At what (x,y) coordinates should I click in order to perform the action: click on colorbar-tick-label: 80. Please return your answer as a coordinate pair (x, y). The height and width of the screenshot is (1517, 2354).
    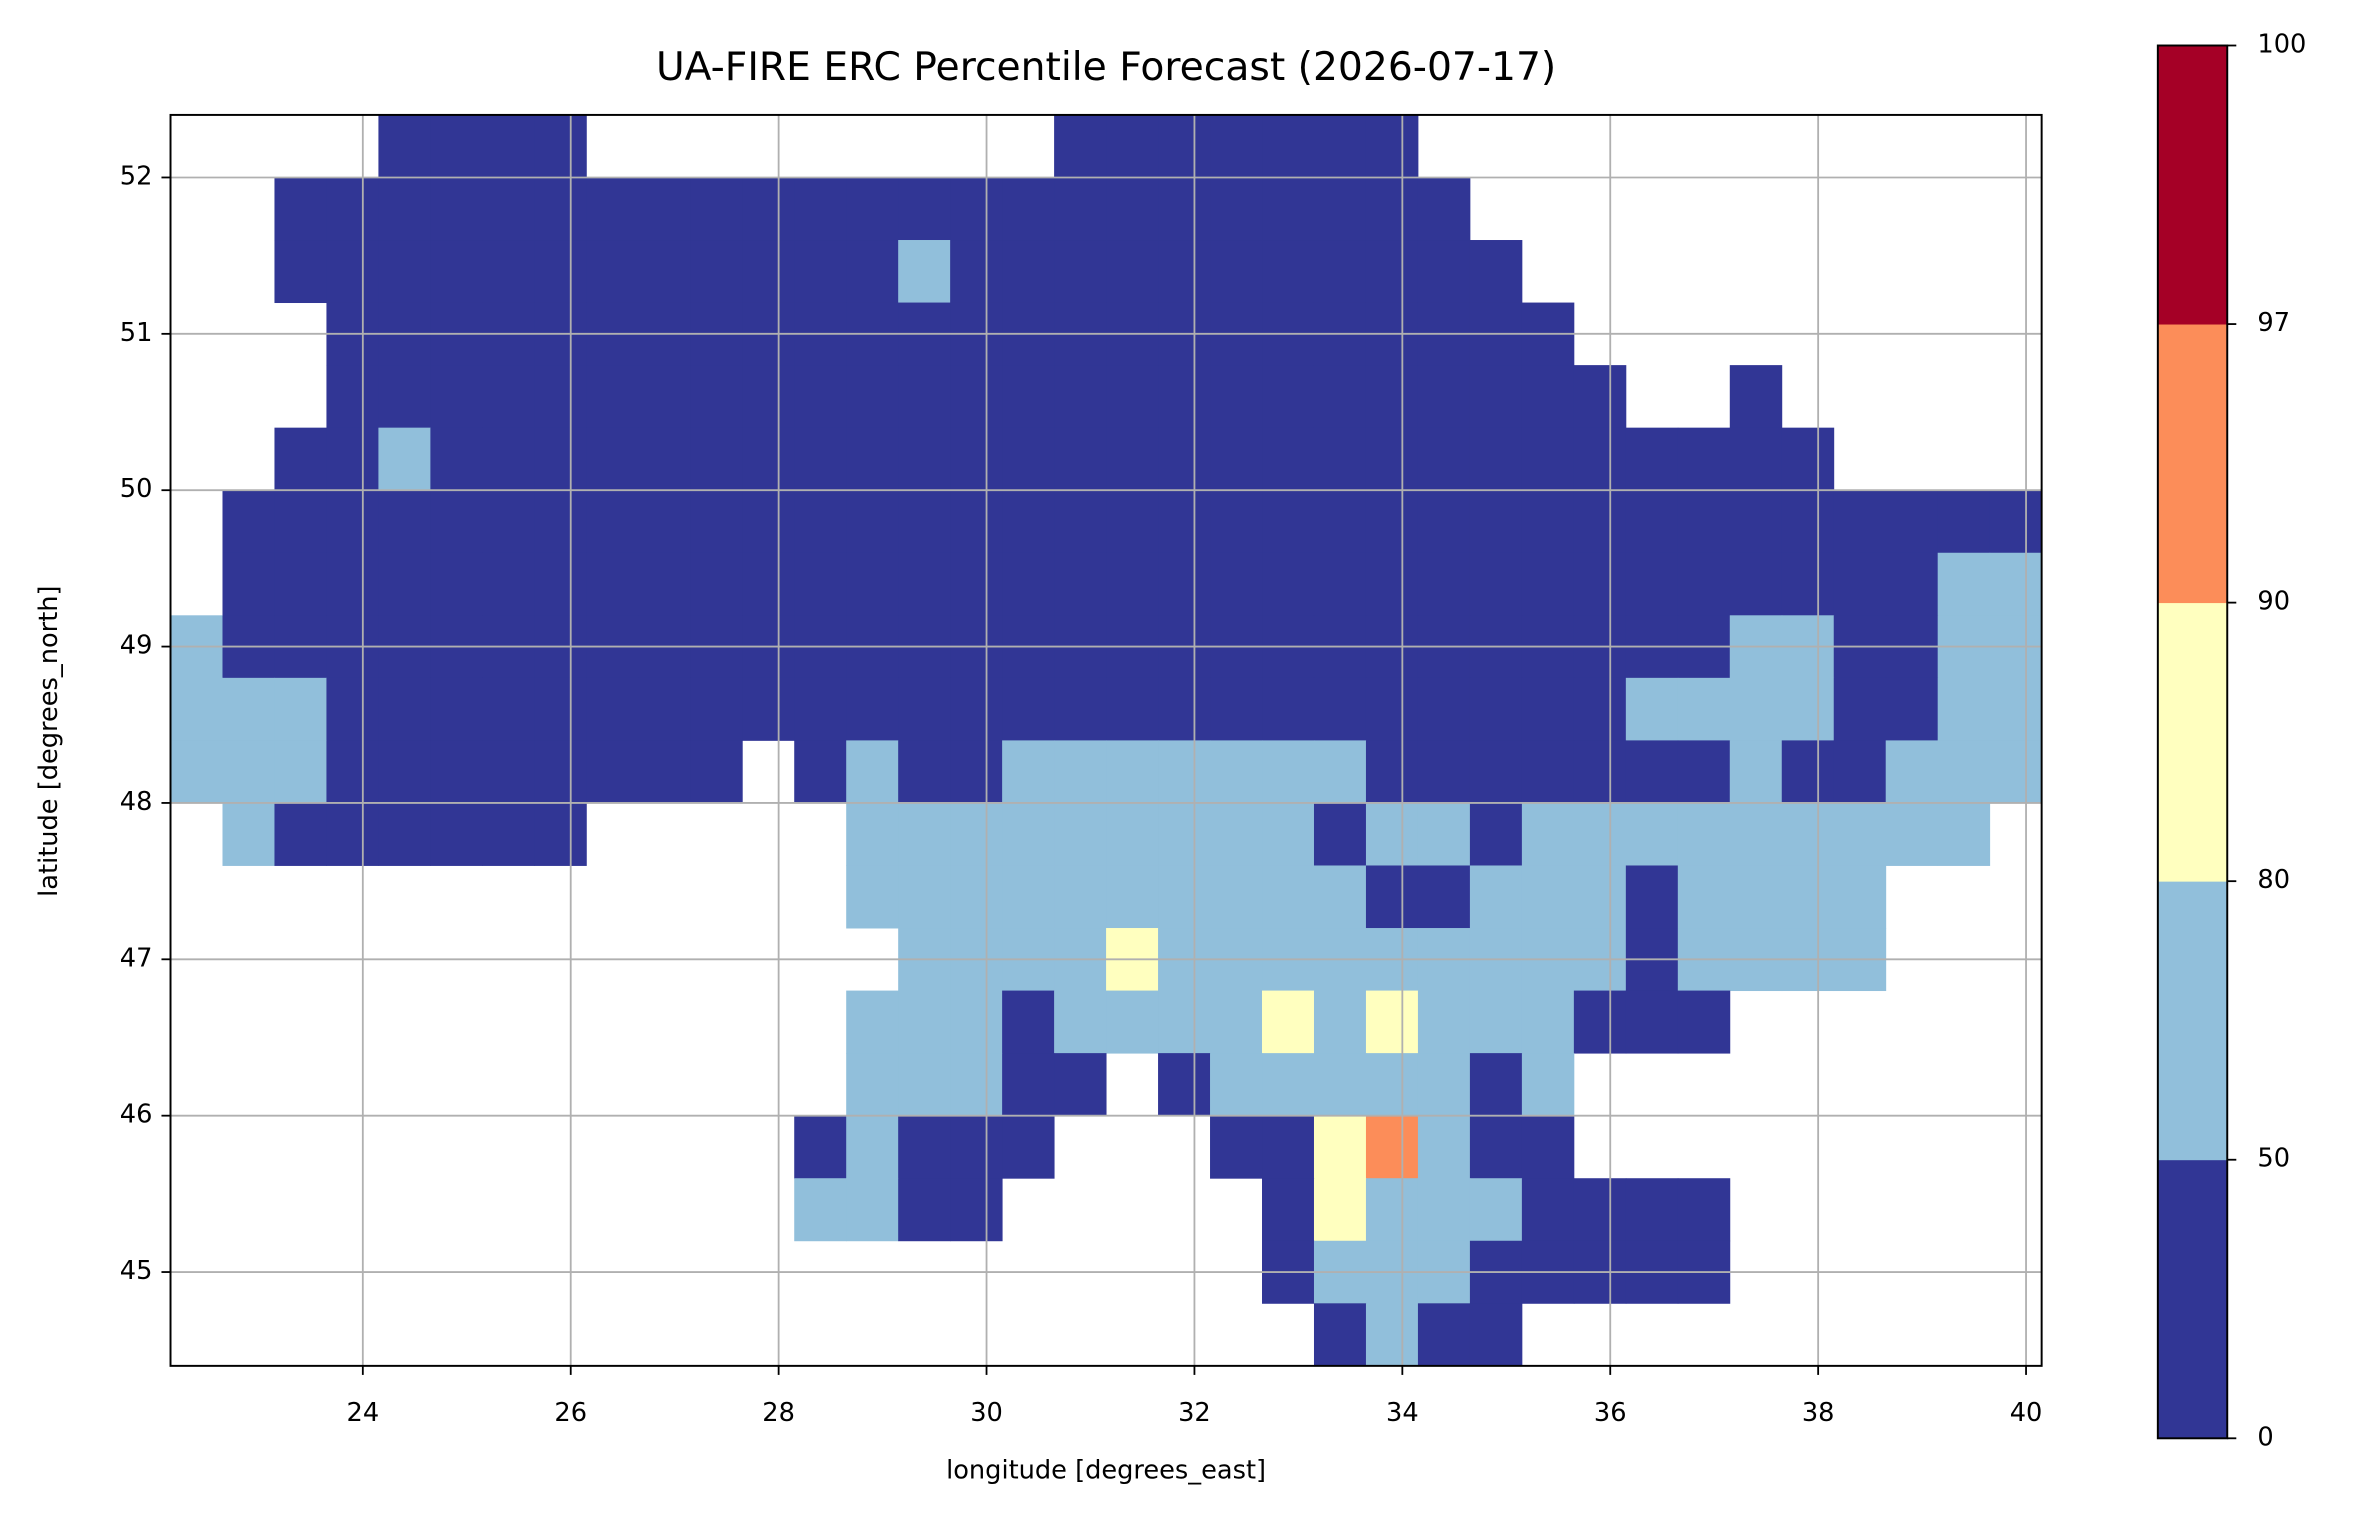
    Looking at the image, I should click on (2273, 880).